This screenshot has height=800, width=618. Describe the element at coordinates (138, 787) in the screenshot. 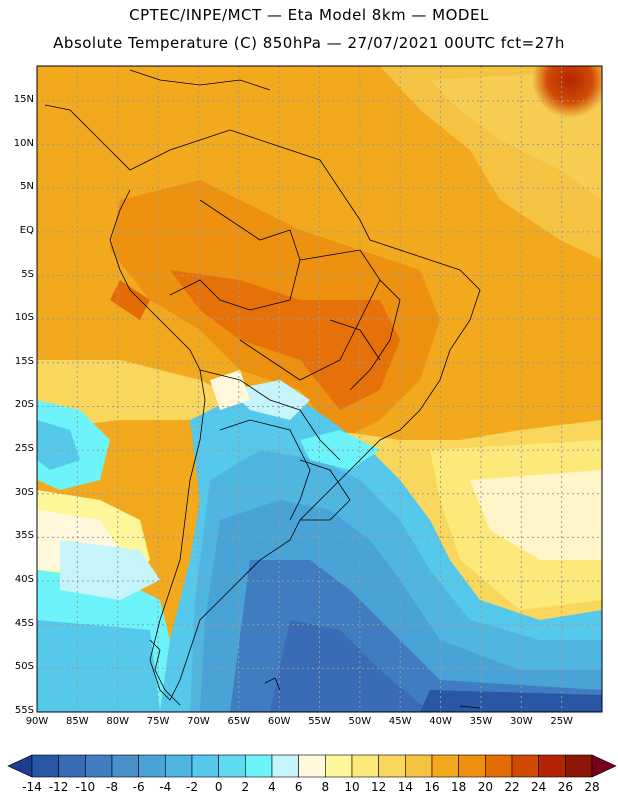

I see `colorbar-label: -6` at that location.